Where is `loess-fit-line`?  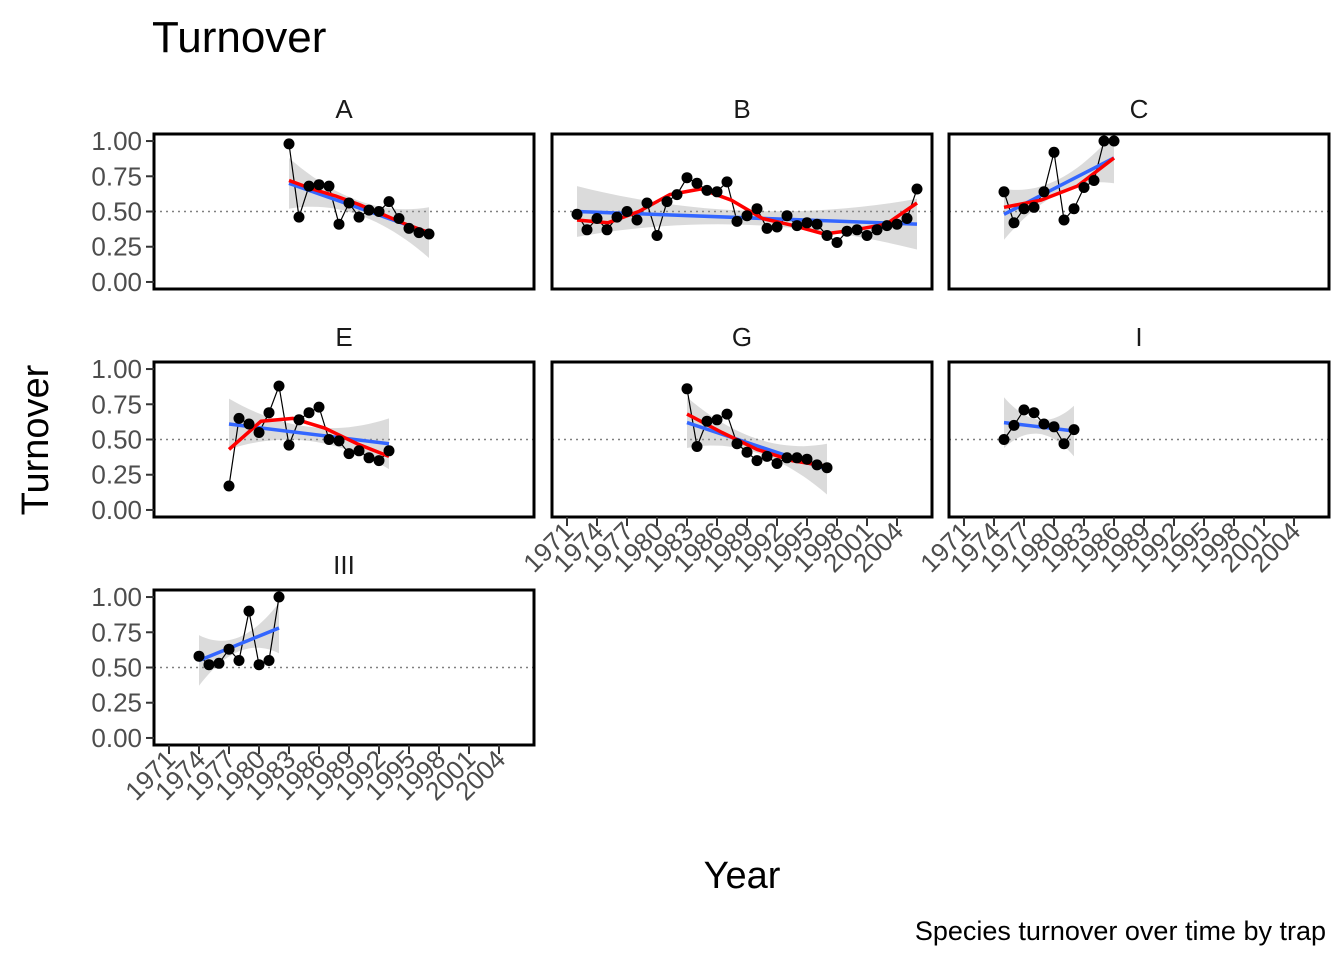
loess-fit-line is located at coordinates (308, 437).